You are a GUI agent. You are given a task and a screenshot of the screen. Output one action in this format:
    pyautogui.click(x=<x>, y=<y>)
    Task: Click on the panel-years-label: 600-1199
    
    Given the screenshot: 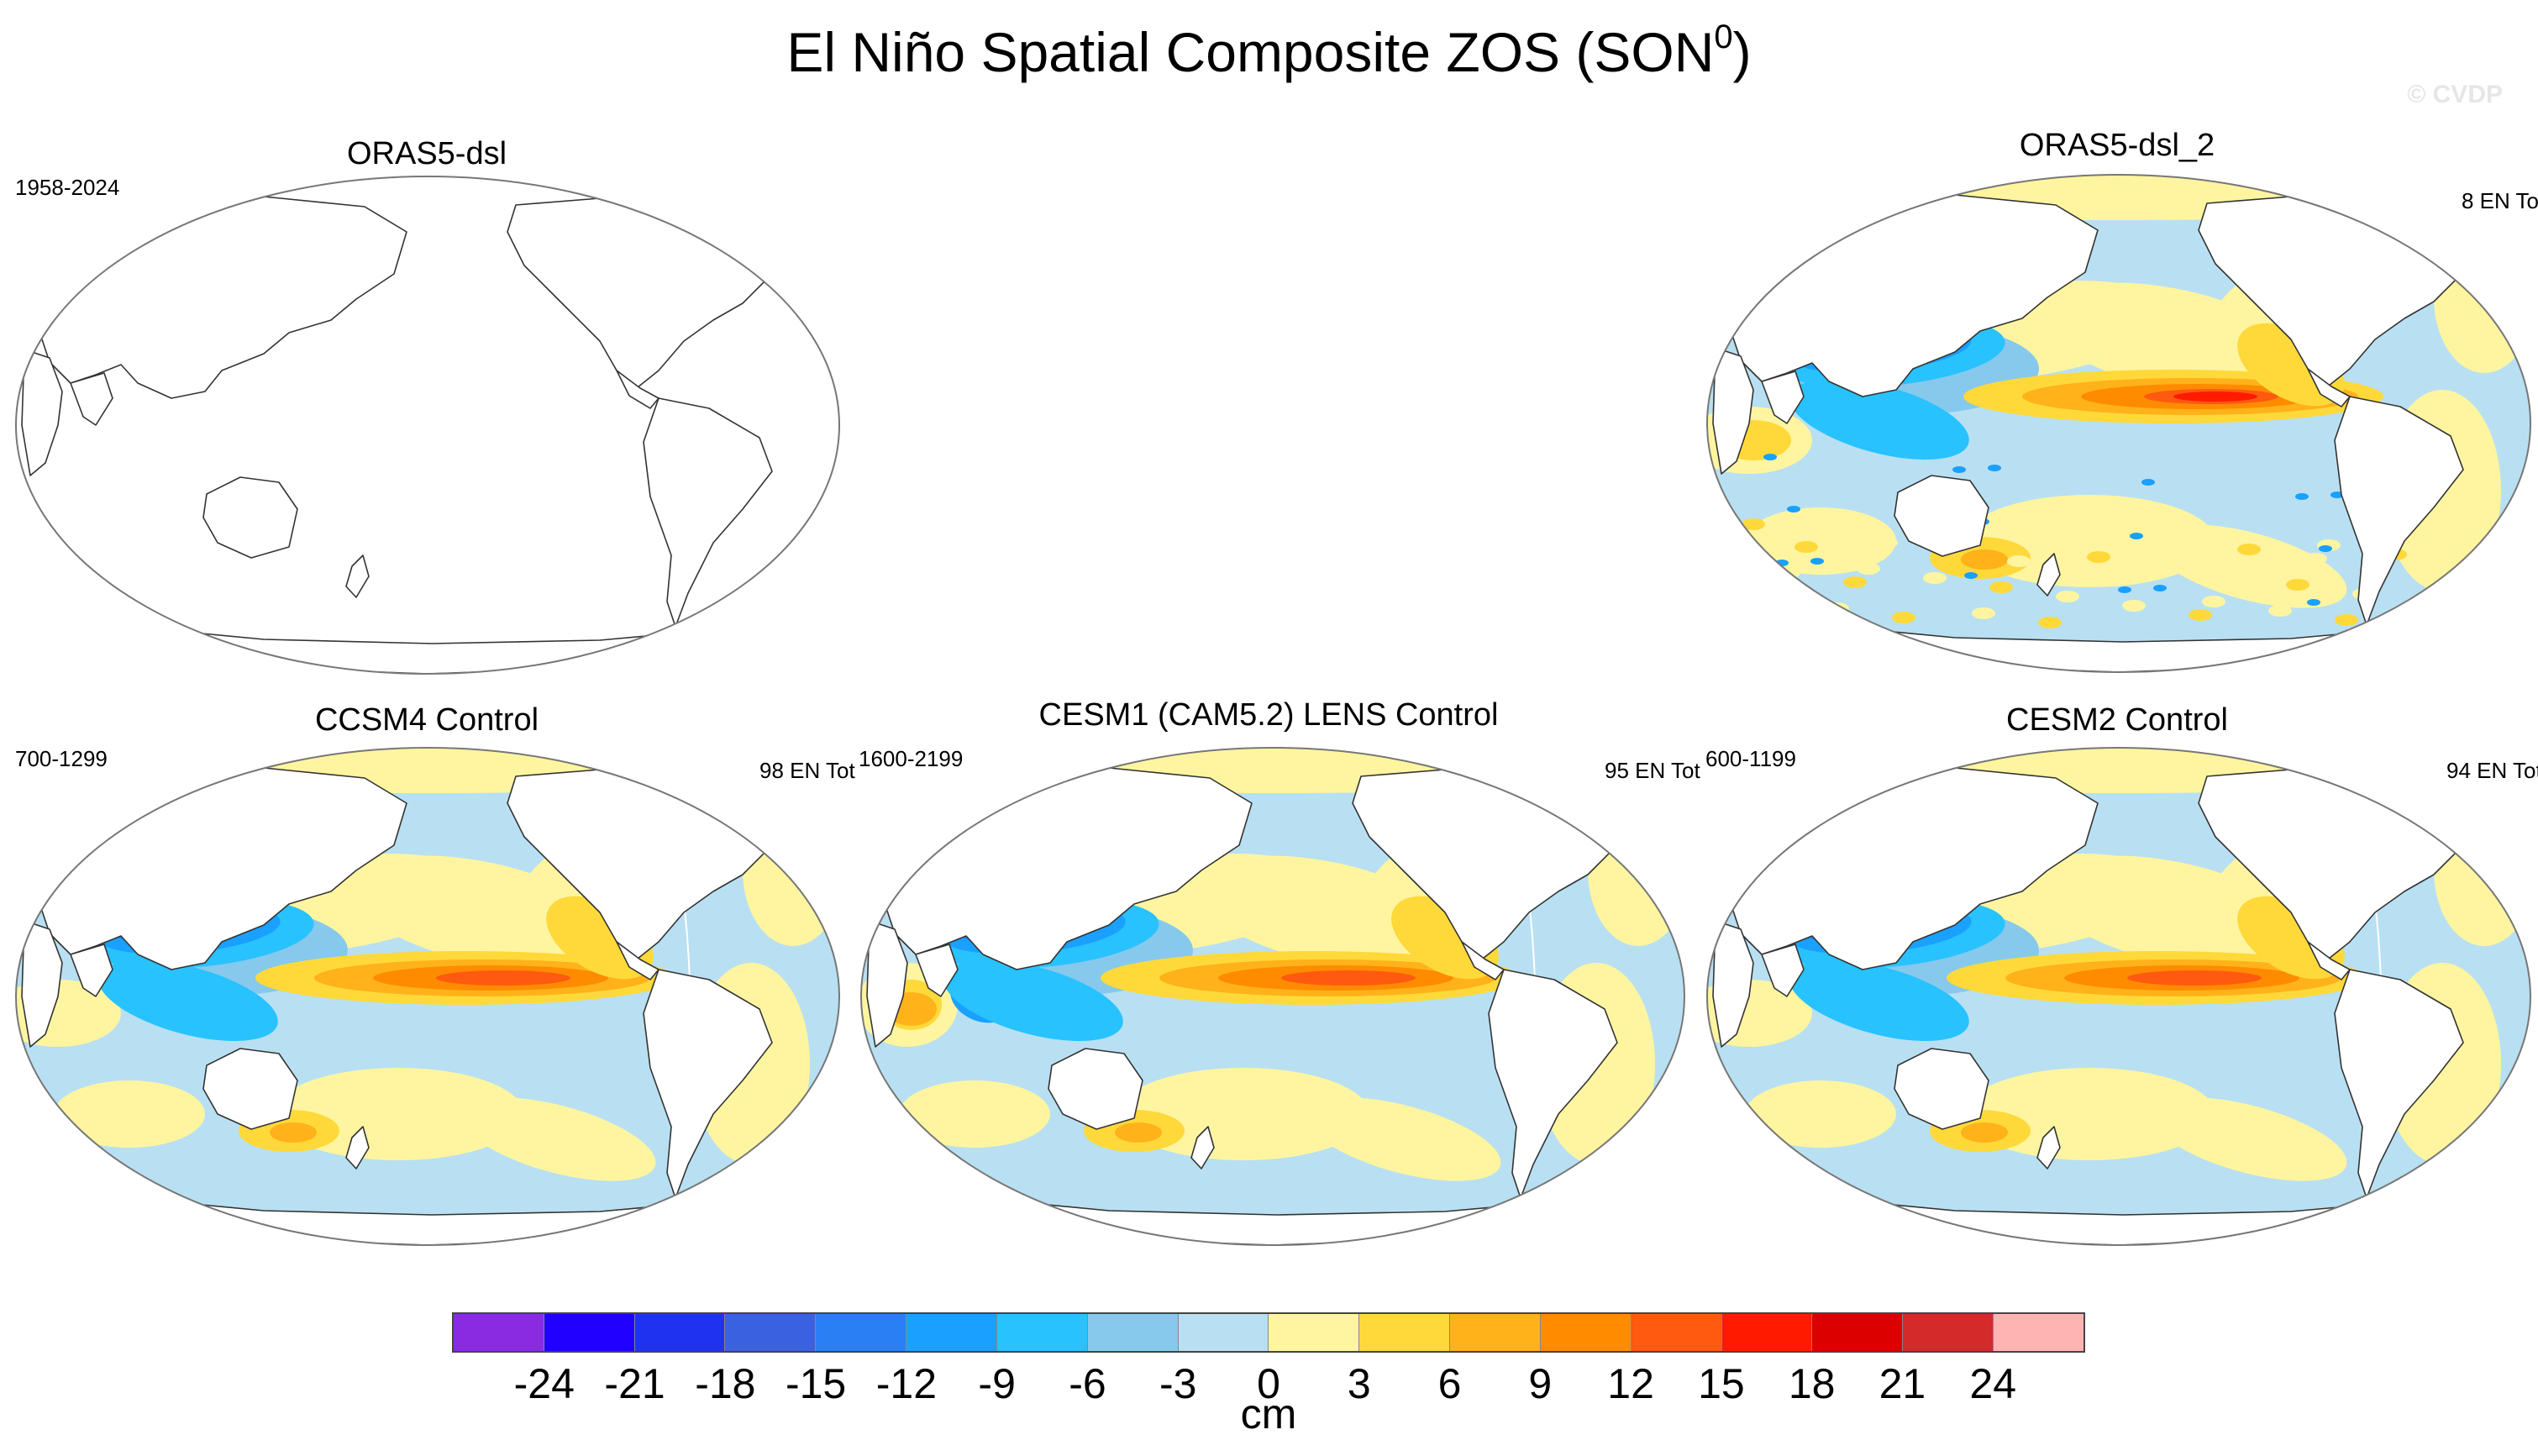 What is the action you would take?
    pyautogui.click(x=1751, y=759)
    